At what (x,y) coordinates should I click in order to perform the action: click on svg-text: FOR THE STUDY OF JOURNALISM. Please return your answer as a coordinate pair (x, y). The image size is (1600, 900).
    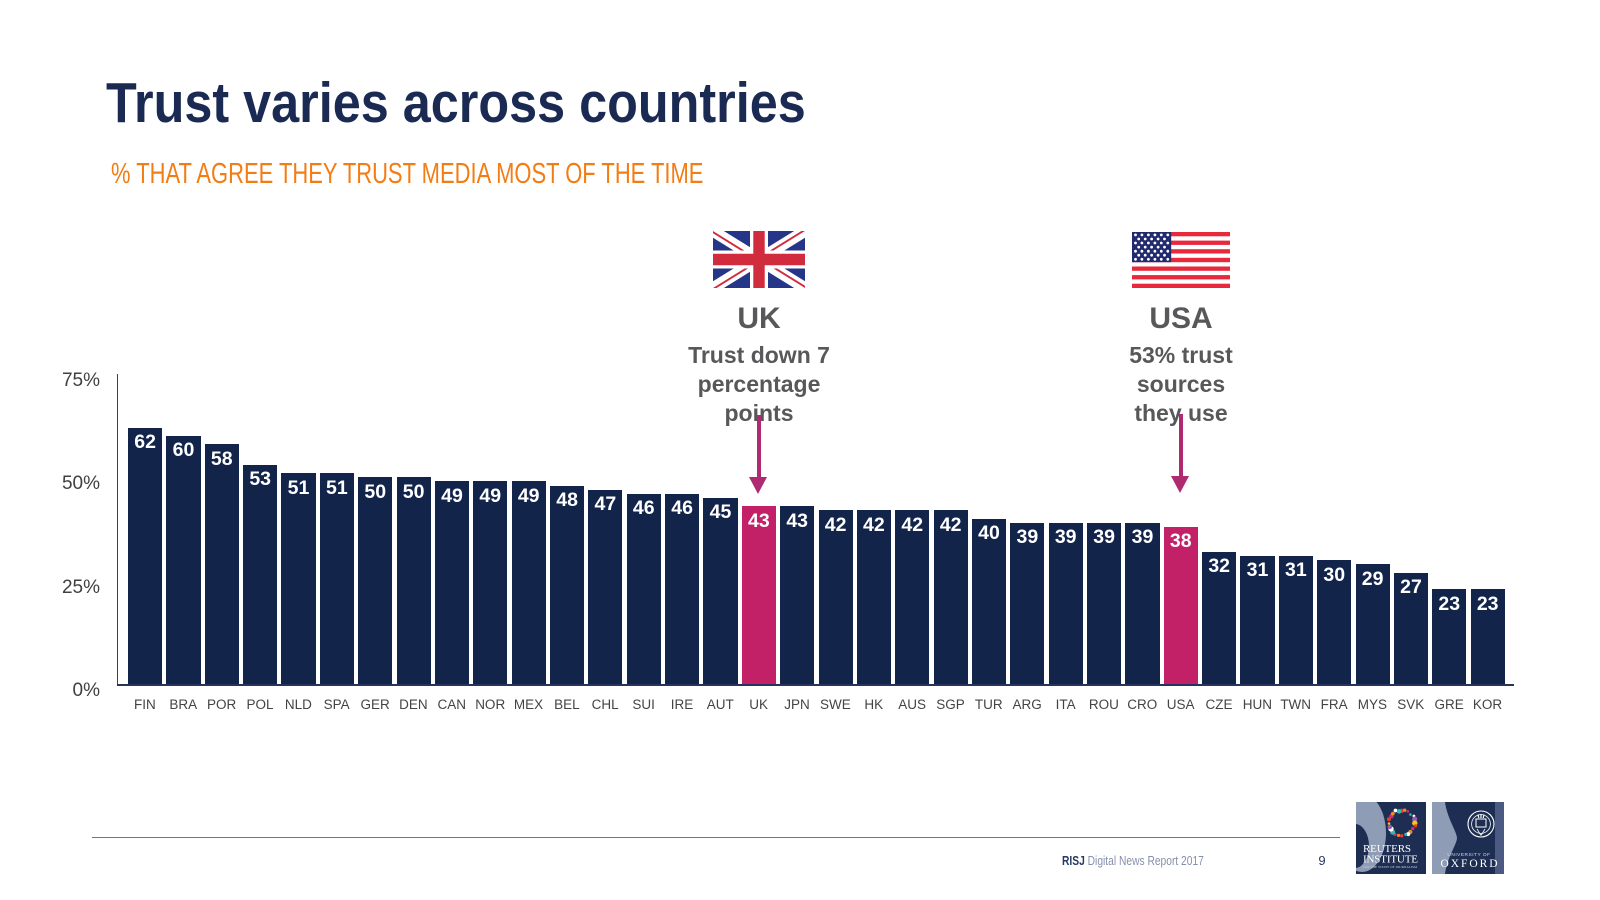
    Looking at the image, I should click on (1390, 867).